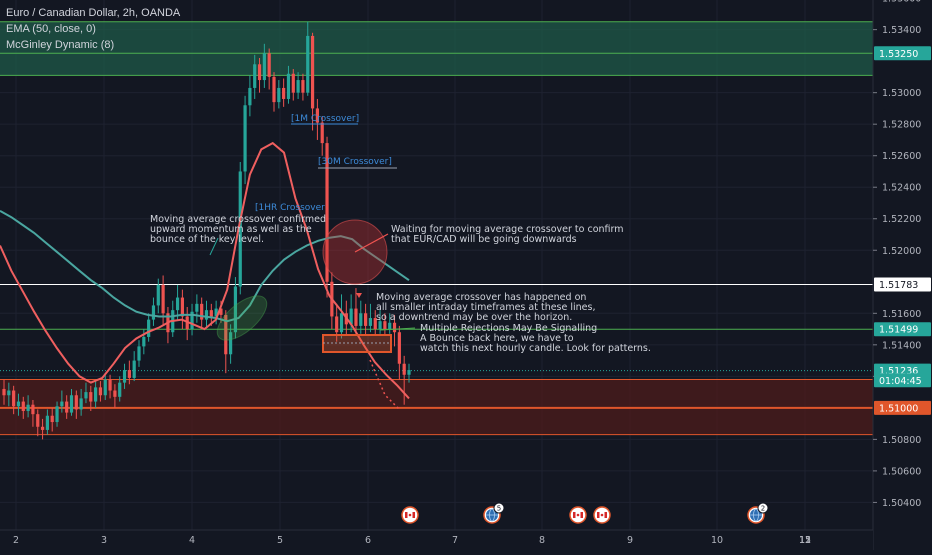 This screenshot has height=555, width=932. Describe the element at coordinates (371, 243) in the screenshot. I see `wait-arrow` at that location.